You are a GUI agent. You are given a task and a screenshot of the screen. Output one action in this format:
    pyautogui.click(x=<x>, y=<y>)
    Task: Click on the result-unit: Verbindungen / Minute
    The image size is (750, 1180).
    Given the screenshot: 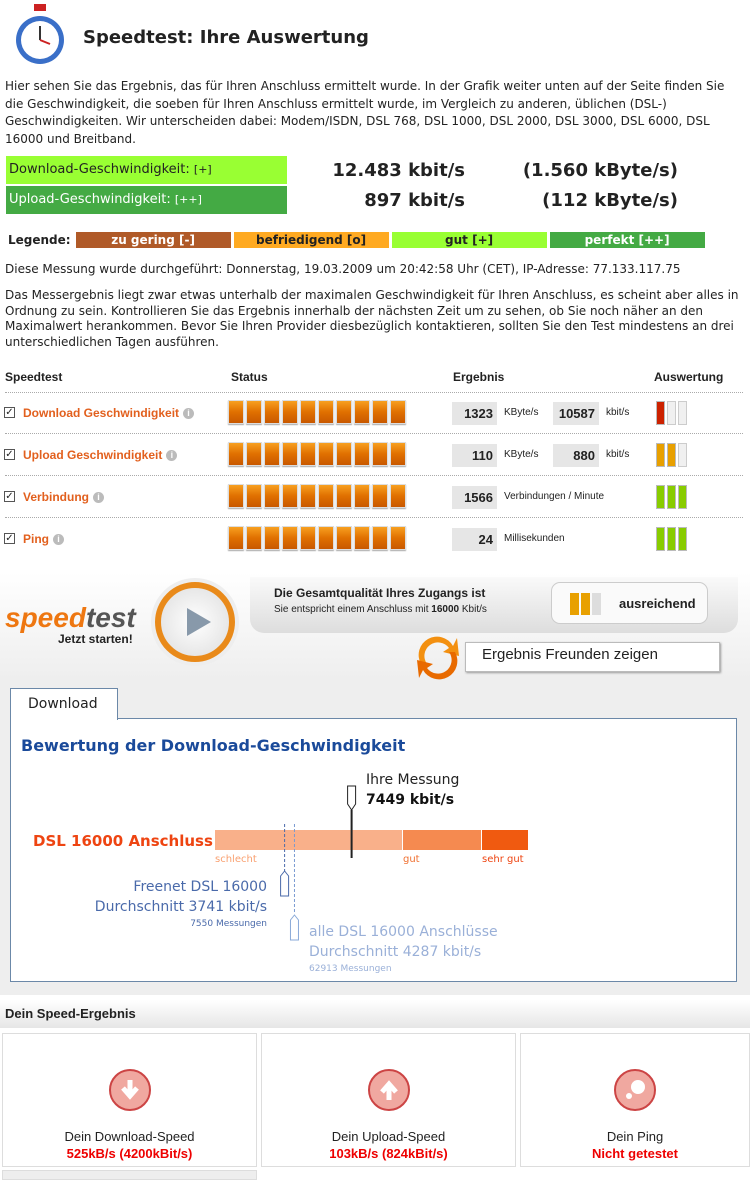 What is the action you would take?
    pyautogui.click(x=554, y=496)
    